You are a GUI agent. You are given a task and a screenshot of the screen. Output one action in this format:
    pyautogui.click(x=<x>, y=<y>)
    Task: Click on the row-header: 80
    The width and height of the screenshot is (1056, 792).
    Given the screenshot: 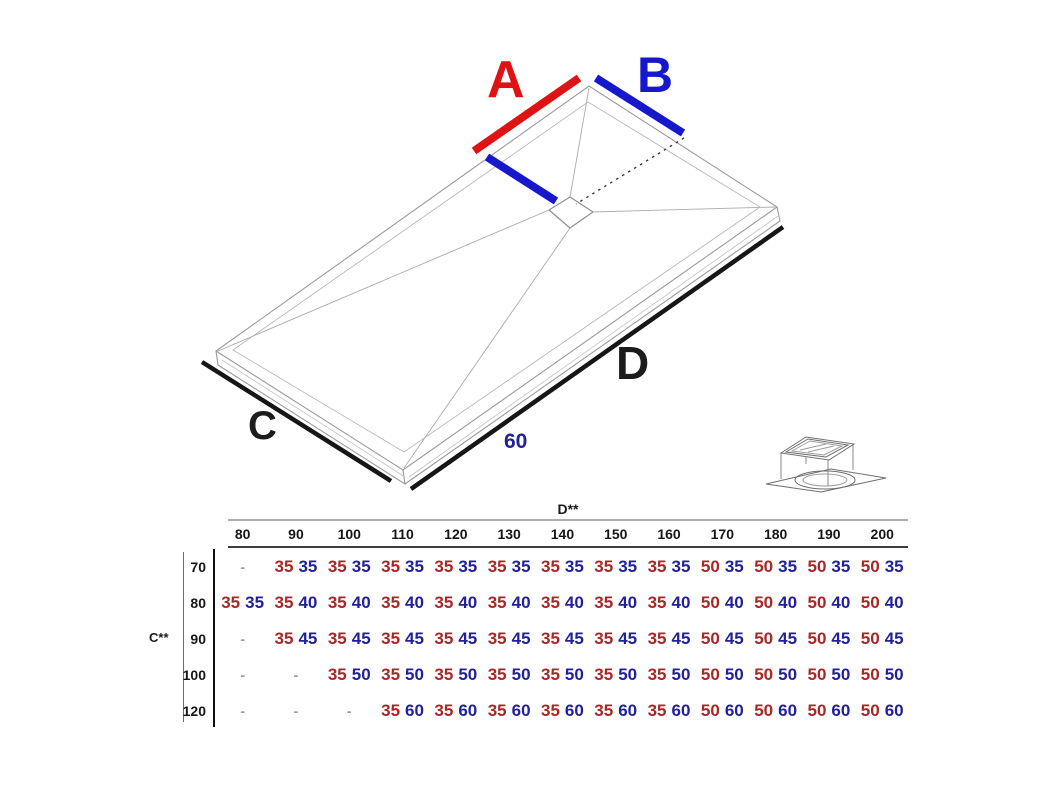 What is the action you would take?
    pyautogui.click(x=198, y=603)
    